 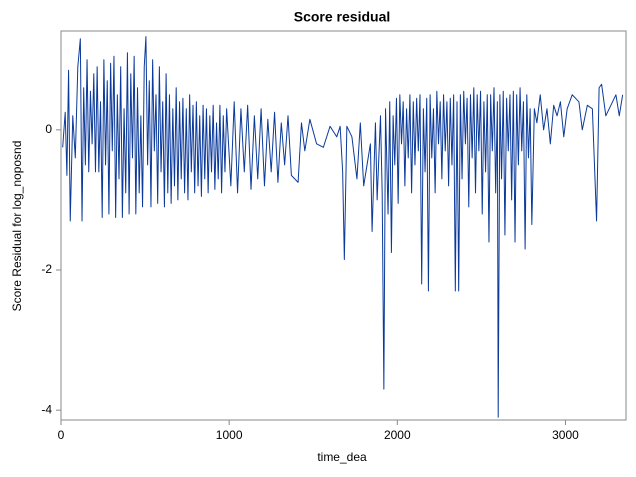 I want to click on x-tick-label: 2000, so click(x=397, y=435).